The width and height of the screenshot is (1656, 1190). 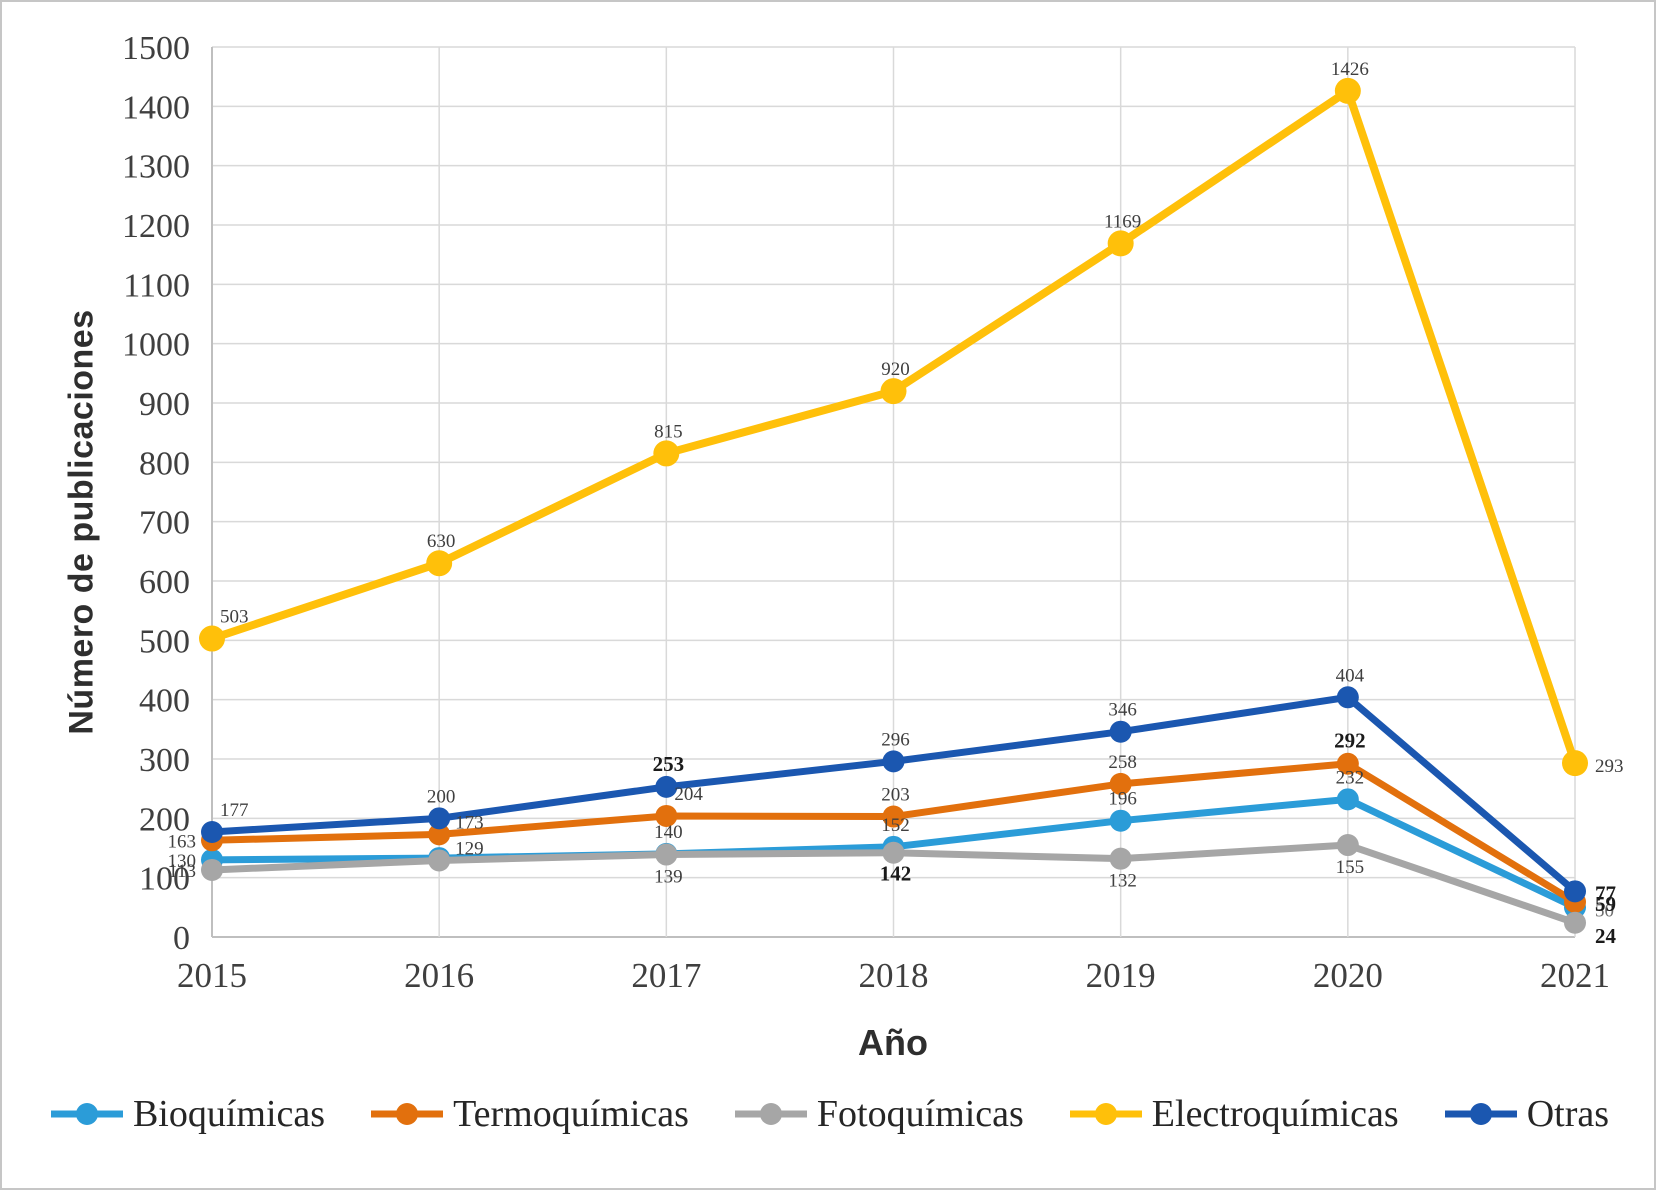 I want to click on data-point-electroquimicas-2019, so click(x=1120, y=243).